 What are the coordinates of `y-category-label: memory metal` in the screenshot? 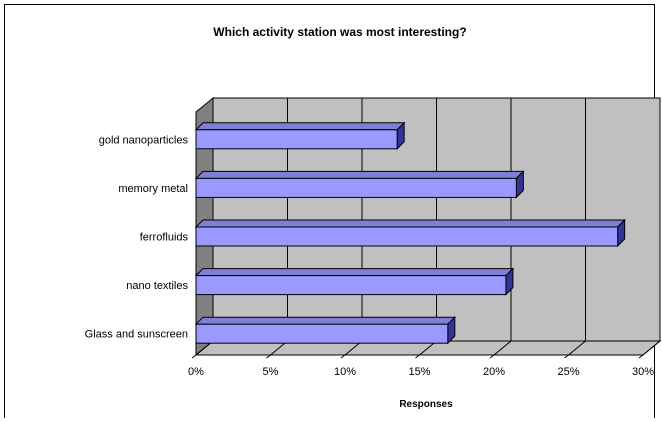 It's located at (153, 189).